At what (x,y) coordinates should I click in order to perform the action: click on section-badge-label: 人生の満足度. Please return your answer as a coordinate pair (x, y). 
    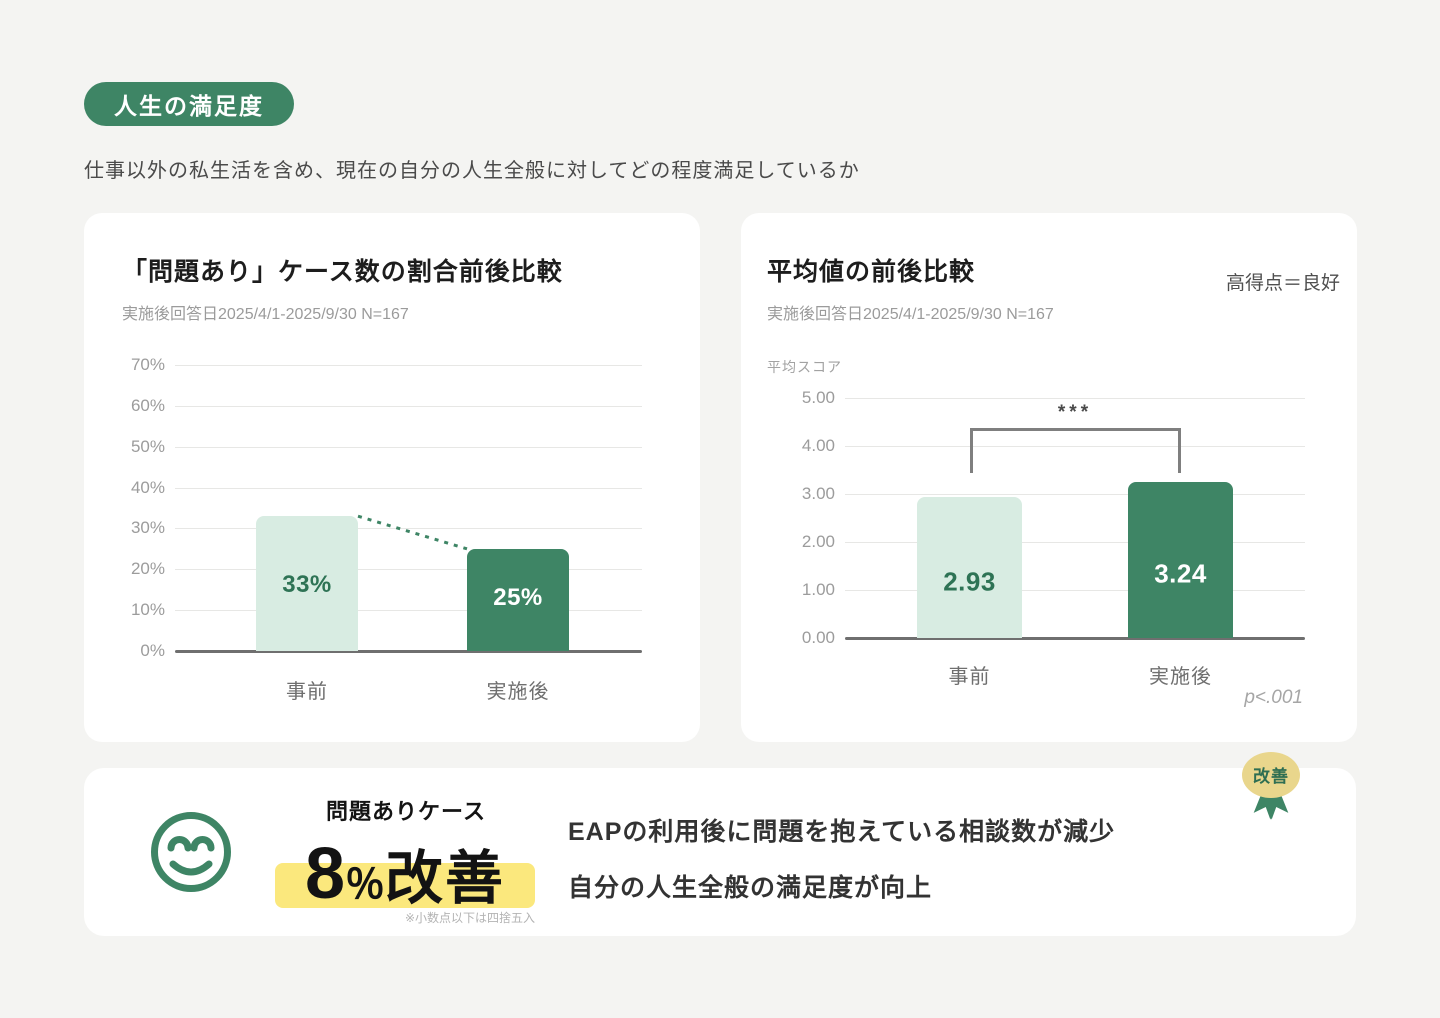
    Looking at the image, I should click on (189, 106).